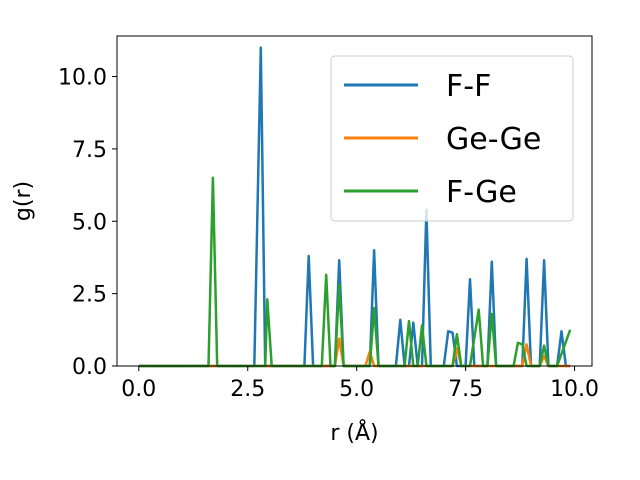 Image resolution: width=640 pixels, height=480 pixels. I want to click on x-axis: 0.0 2.5 5.0 7.5 10.0, so click(360, 384).